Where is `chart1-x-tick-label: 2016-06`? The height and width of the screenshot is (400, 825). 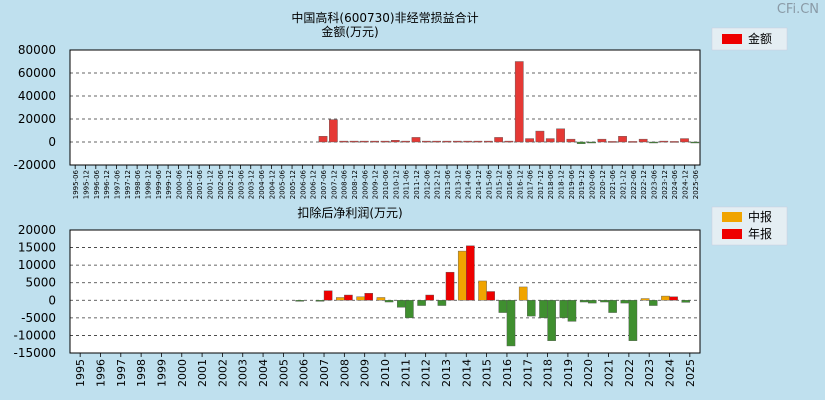 chart1-x-tick-label: 2016-06 is located at coordinates (510, 184).